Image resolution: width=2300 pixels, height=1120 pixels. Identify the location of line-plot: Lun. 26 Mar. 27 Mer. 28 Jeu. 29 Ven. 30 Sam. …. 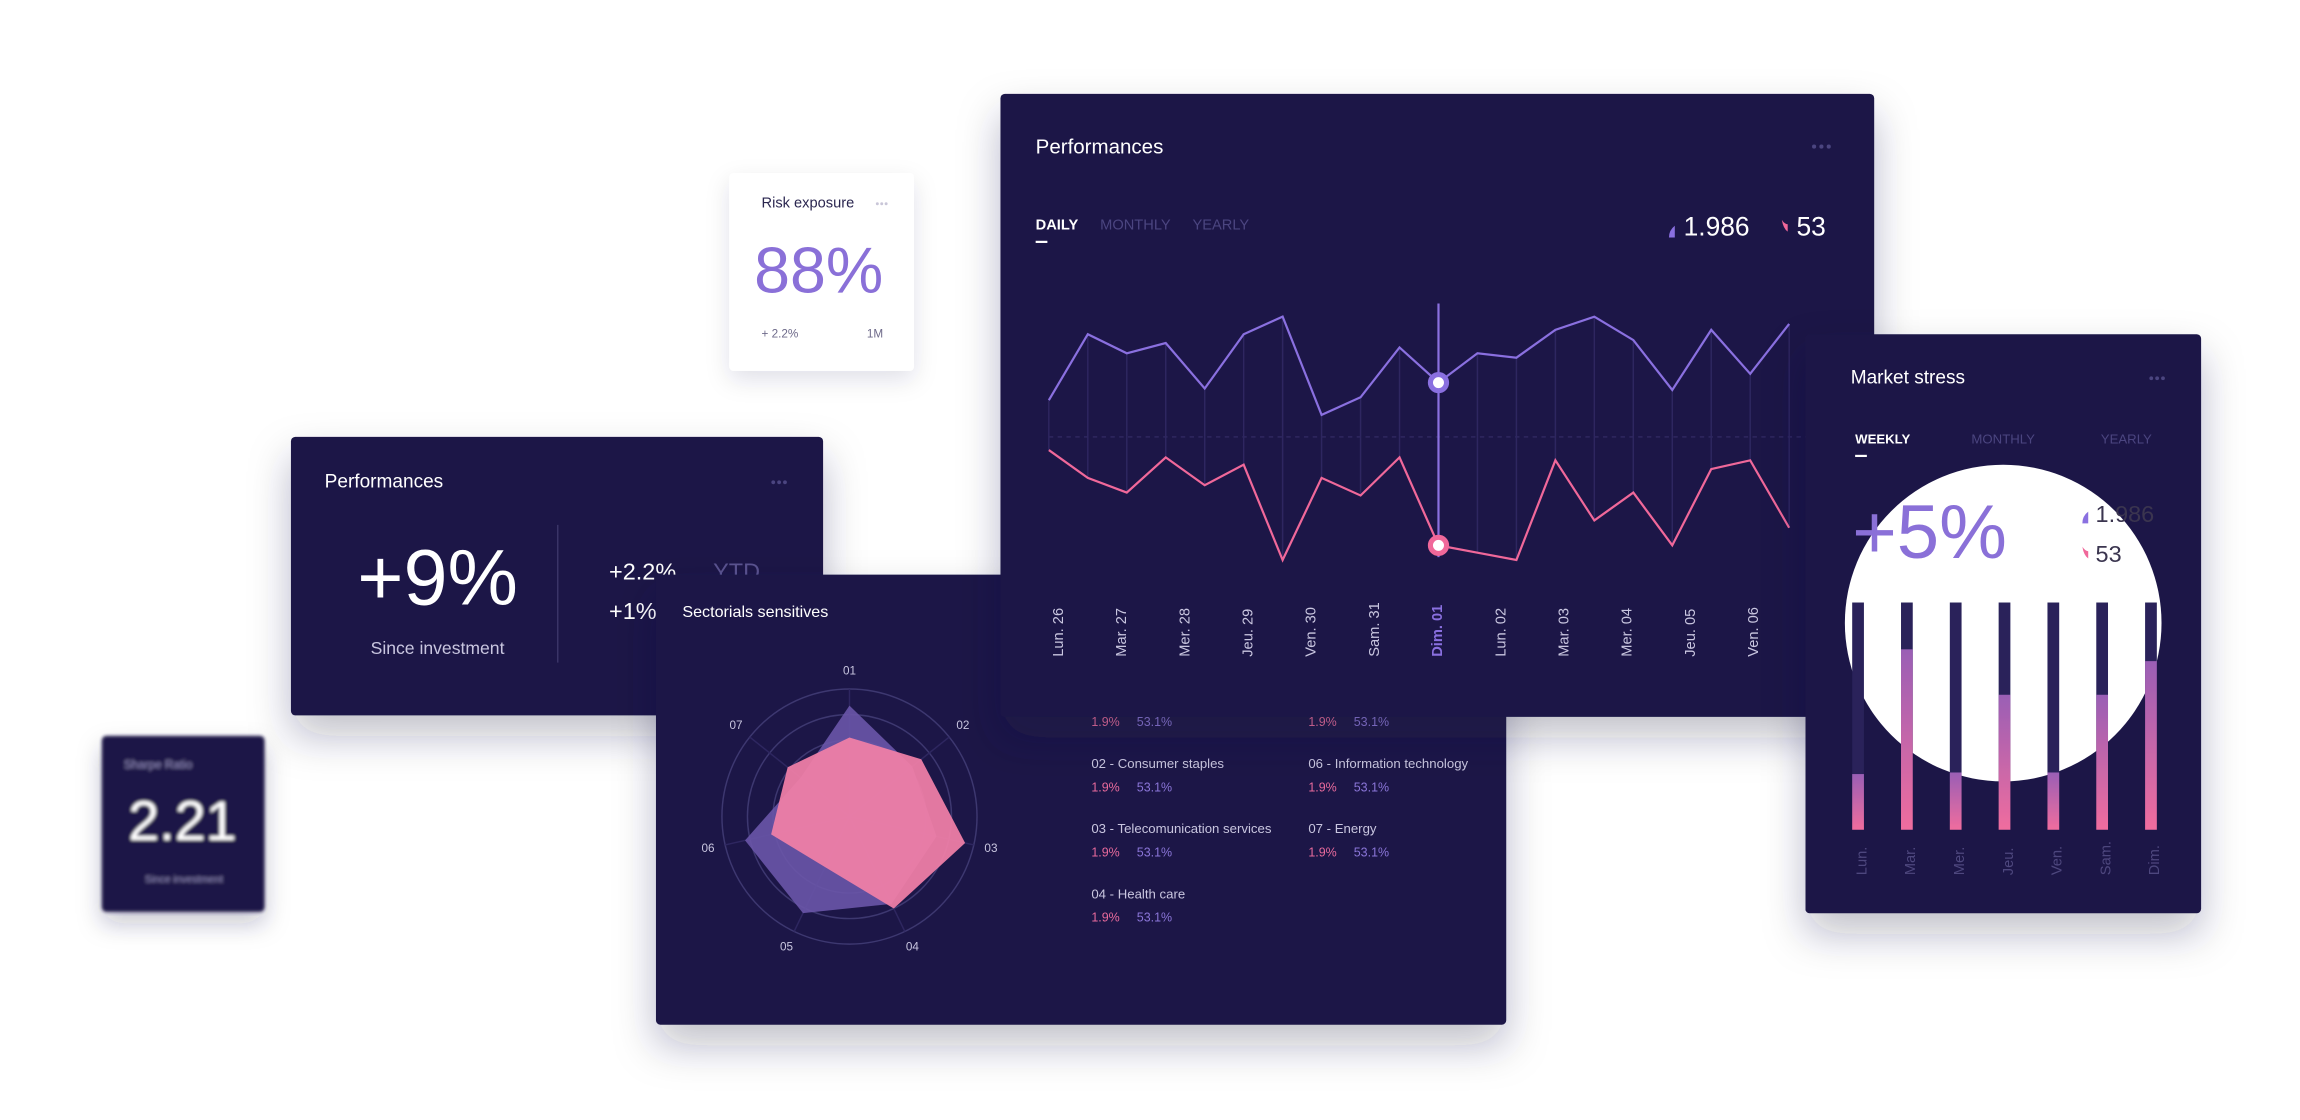
(1419, 480).